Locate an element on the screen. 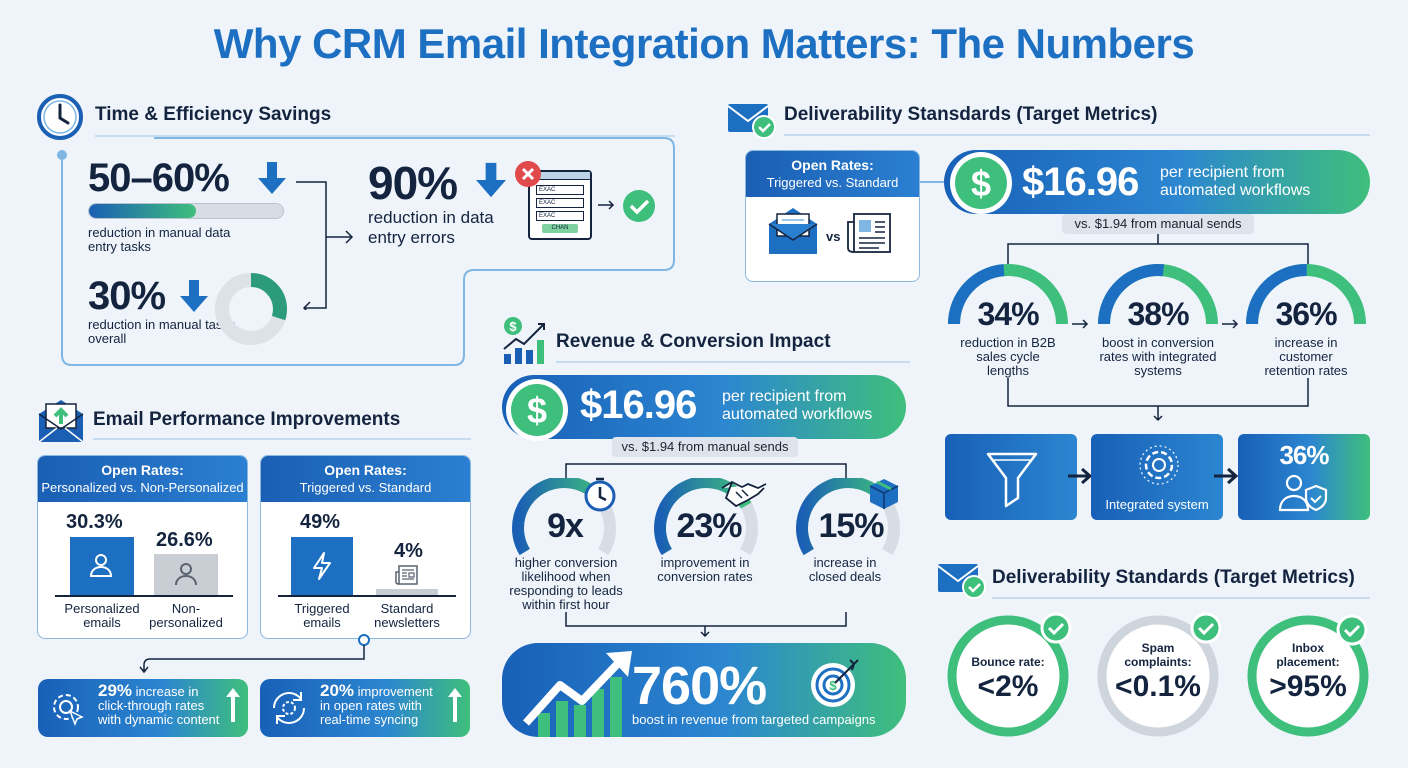 The width and height of the screenshot is (1408, 768). form-window: EXAC EXAC EXAC CHAN is located at coordinates (560, 205).